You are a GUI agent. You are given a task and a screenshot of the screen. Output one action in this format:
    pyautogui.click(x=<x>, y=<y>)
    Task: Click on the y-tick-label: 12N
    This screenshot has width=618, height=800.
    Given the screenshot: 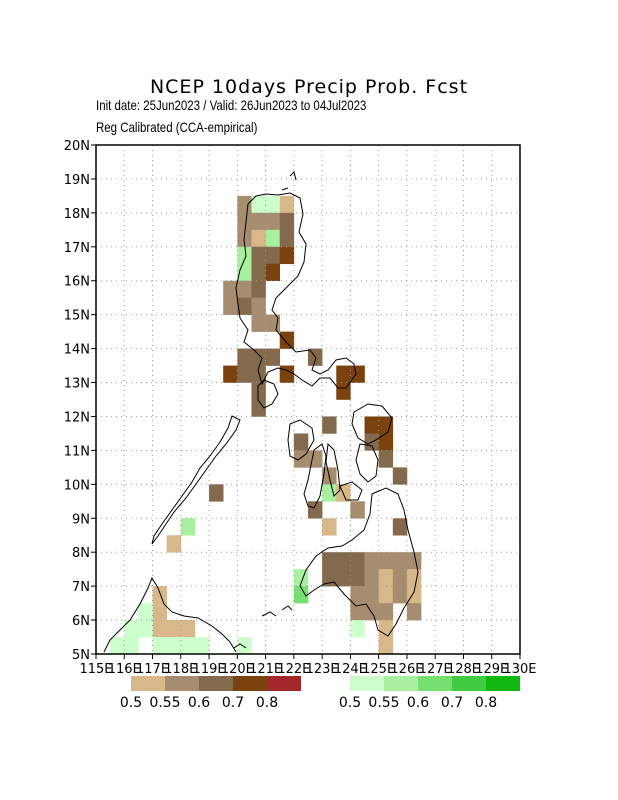 What is the action you would take?
    pyautogui.click(x=77, y=417)
    